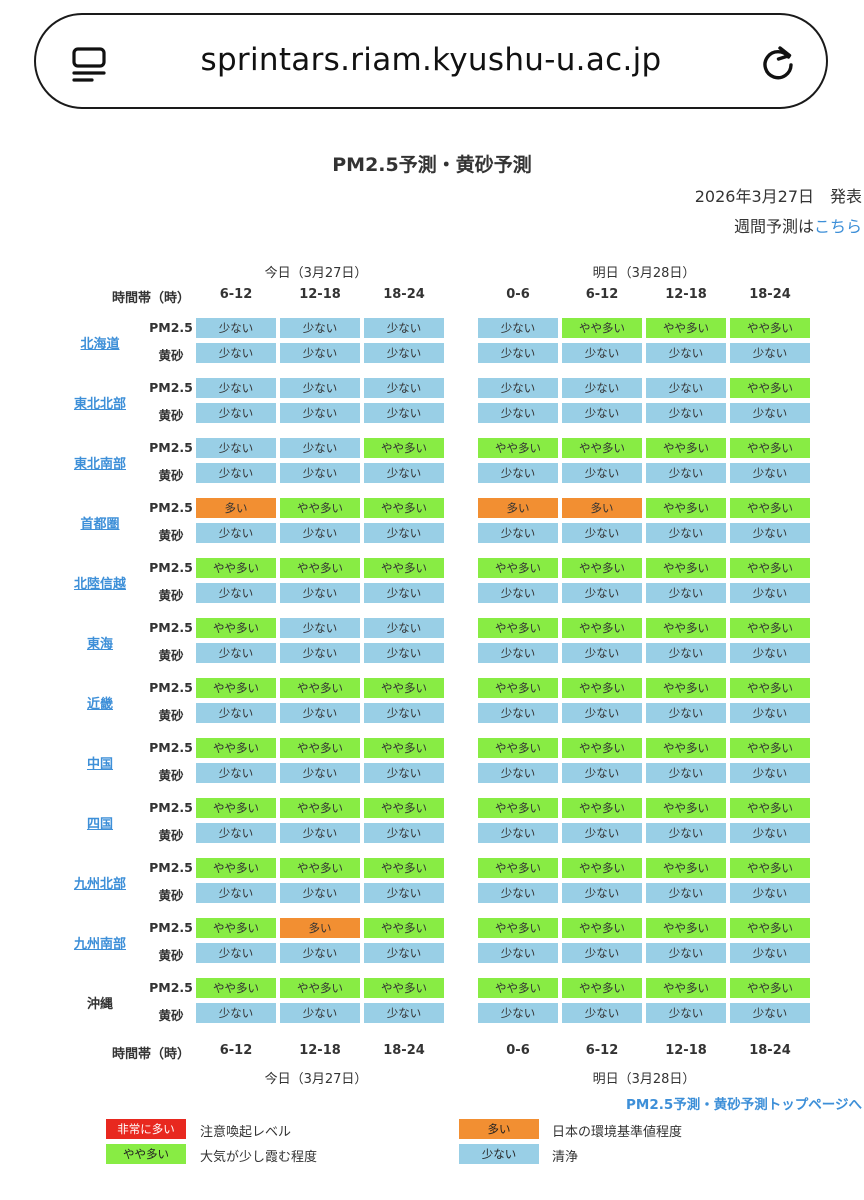 The height and width of the screenshot is (1200, 864). Describe the element at coordinates (404, 1050) in the screenshot. I see `foot-slot-2: 18-24` at that location.